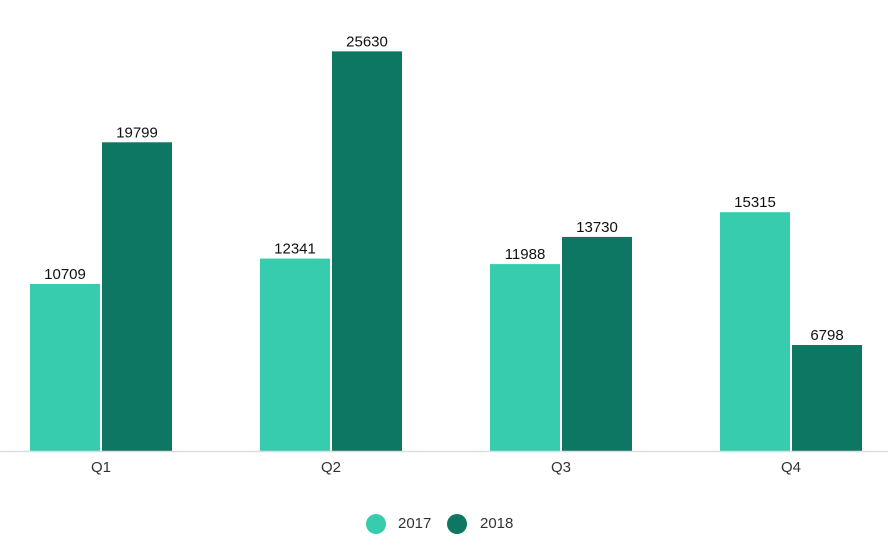 This screenshot has height=548, width=888. I want to click on bar-q2-2018, so click(367, 251).